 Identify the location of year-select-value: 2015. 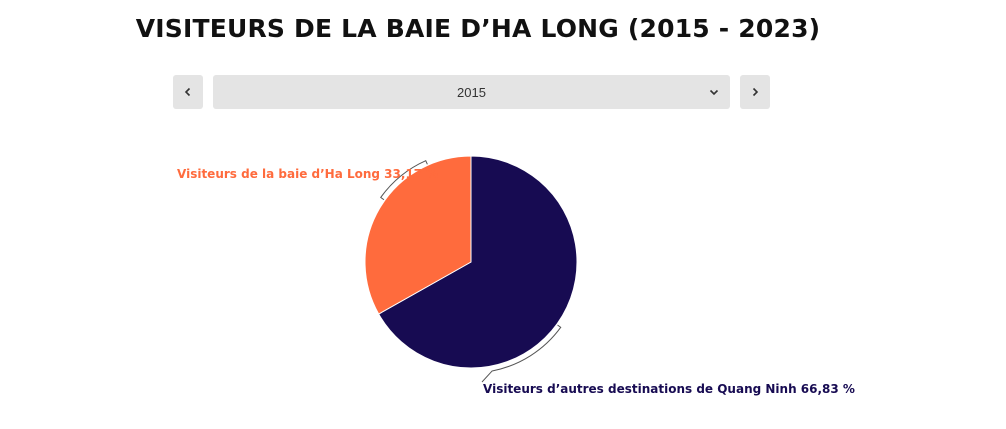
(471, 92).